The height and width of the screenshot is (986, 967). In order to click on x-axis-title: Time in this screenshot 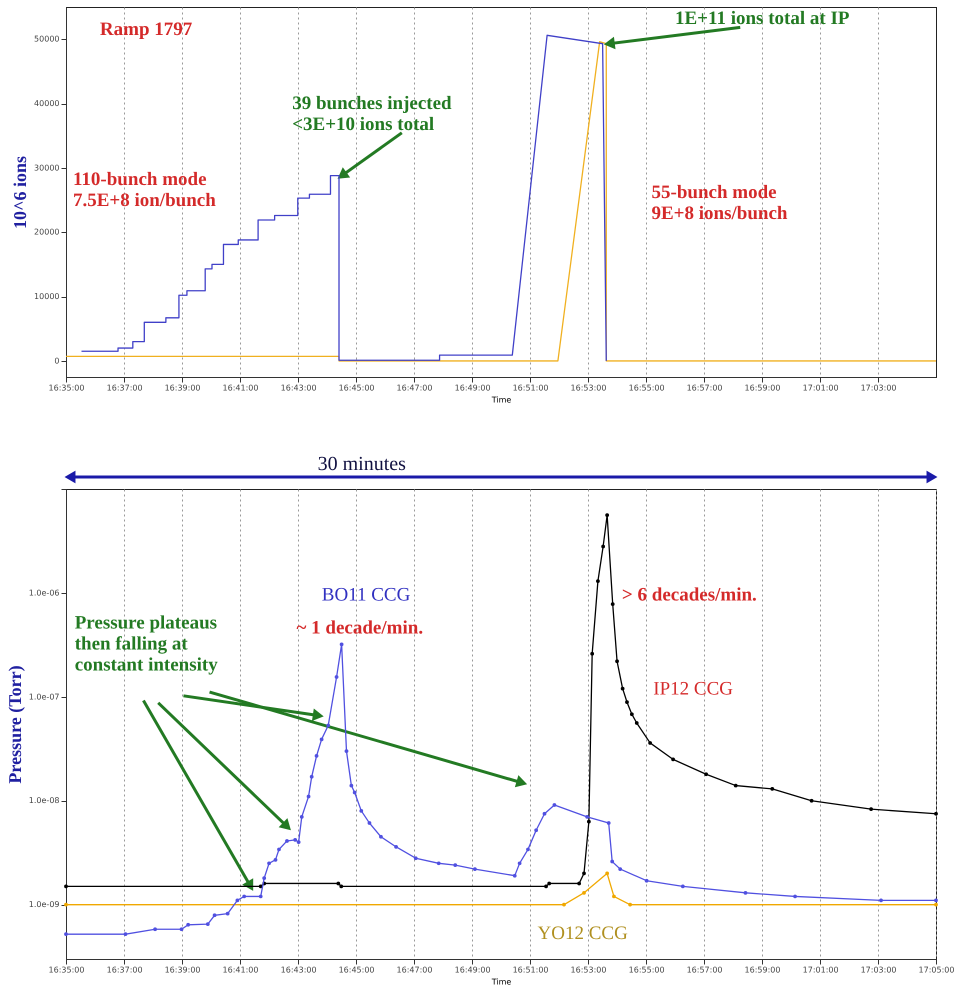, I will do `click(501, 400)`.